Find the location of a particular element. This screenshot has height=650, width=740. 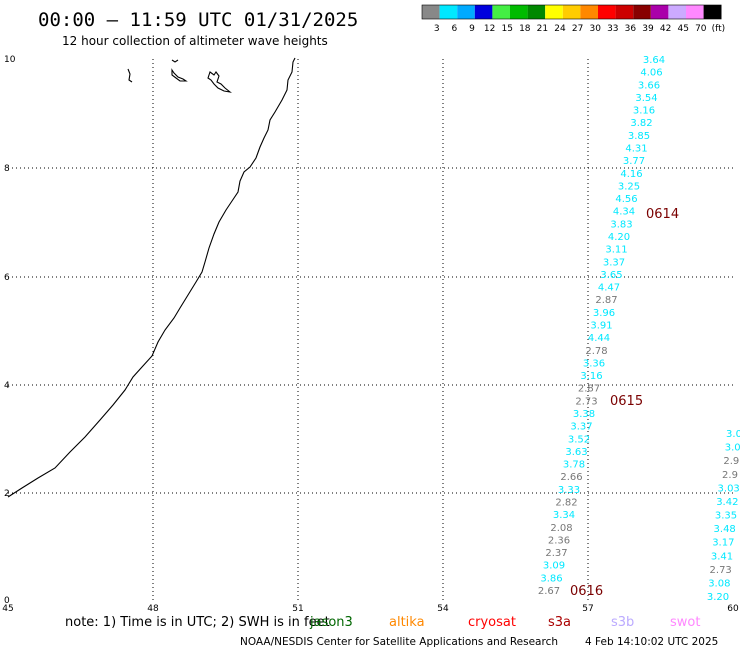

x-tick-label: 60 is located at coordinates (733, 609).